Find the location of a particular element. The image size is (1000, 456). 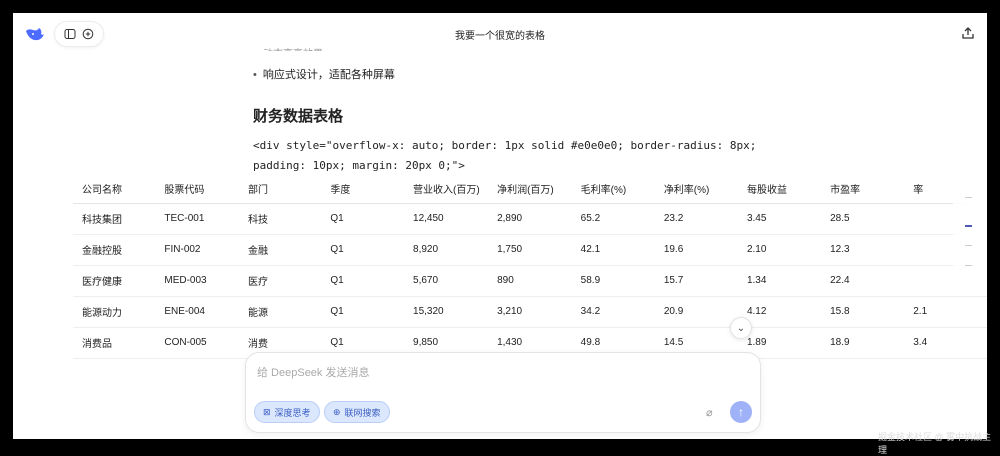

column-header: 部门 is located at coordinates (280, 189).